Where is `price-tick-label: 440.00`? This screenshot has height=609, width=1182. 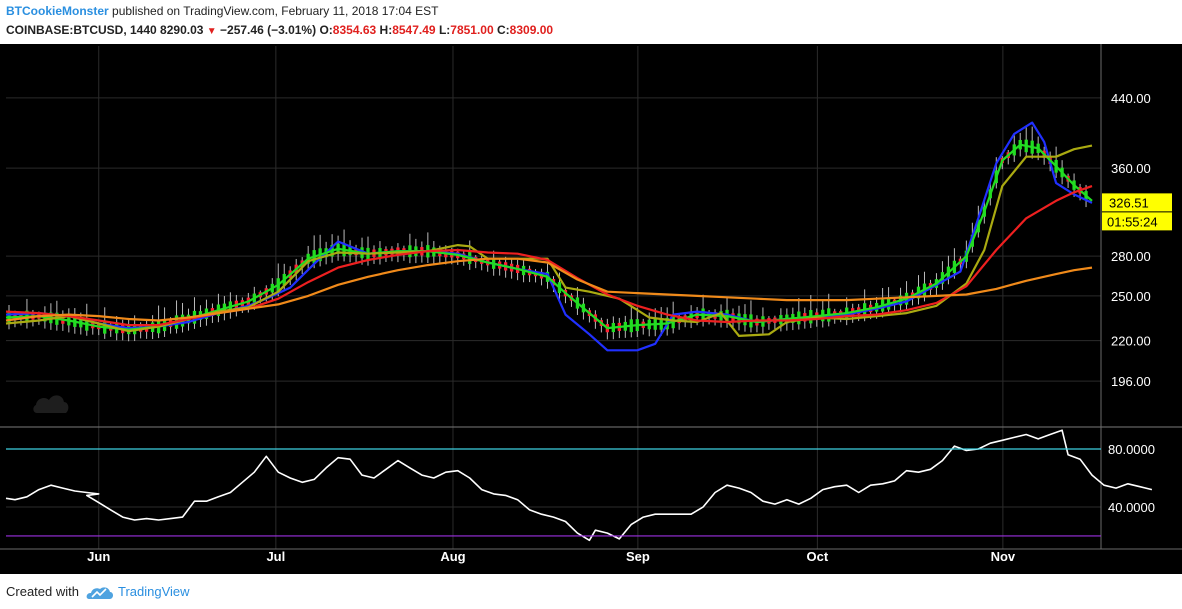
price-tick-label: 440.00 is located at coordinates (1131, 98).